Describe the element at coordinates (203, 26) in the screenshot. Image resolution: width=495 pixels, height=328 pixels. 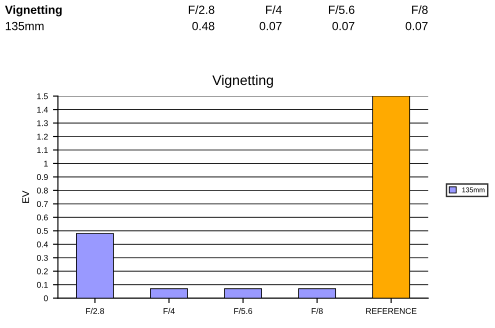
I see `text: 0.48` at that location.